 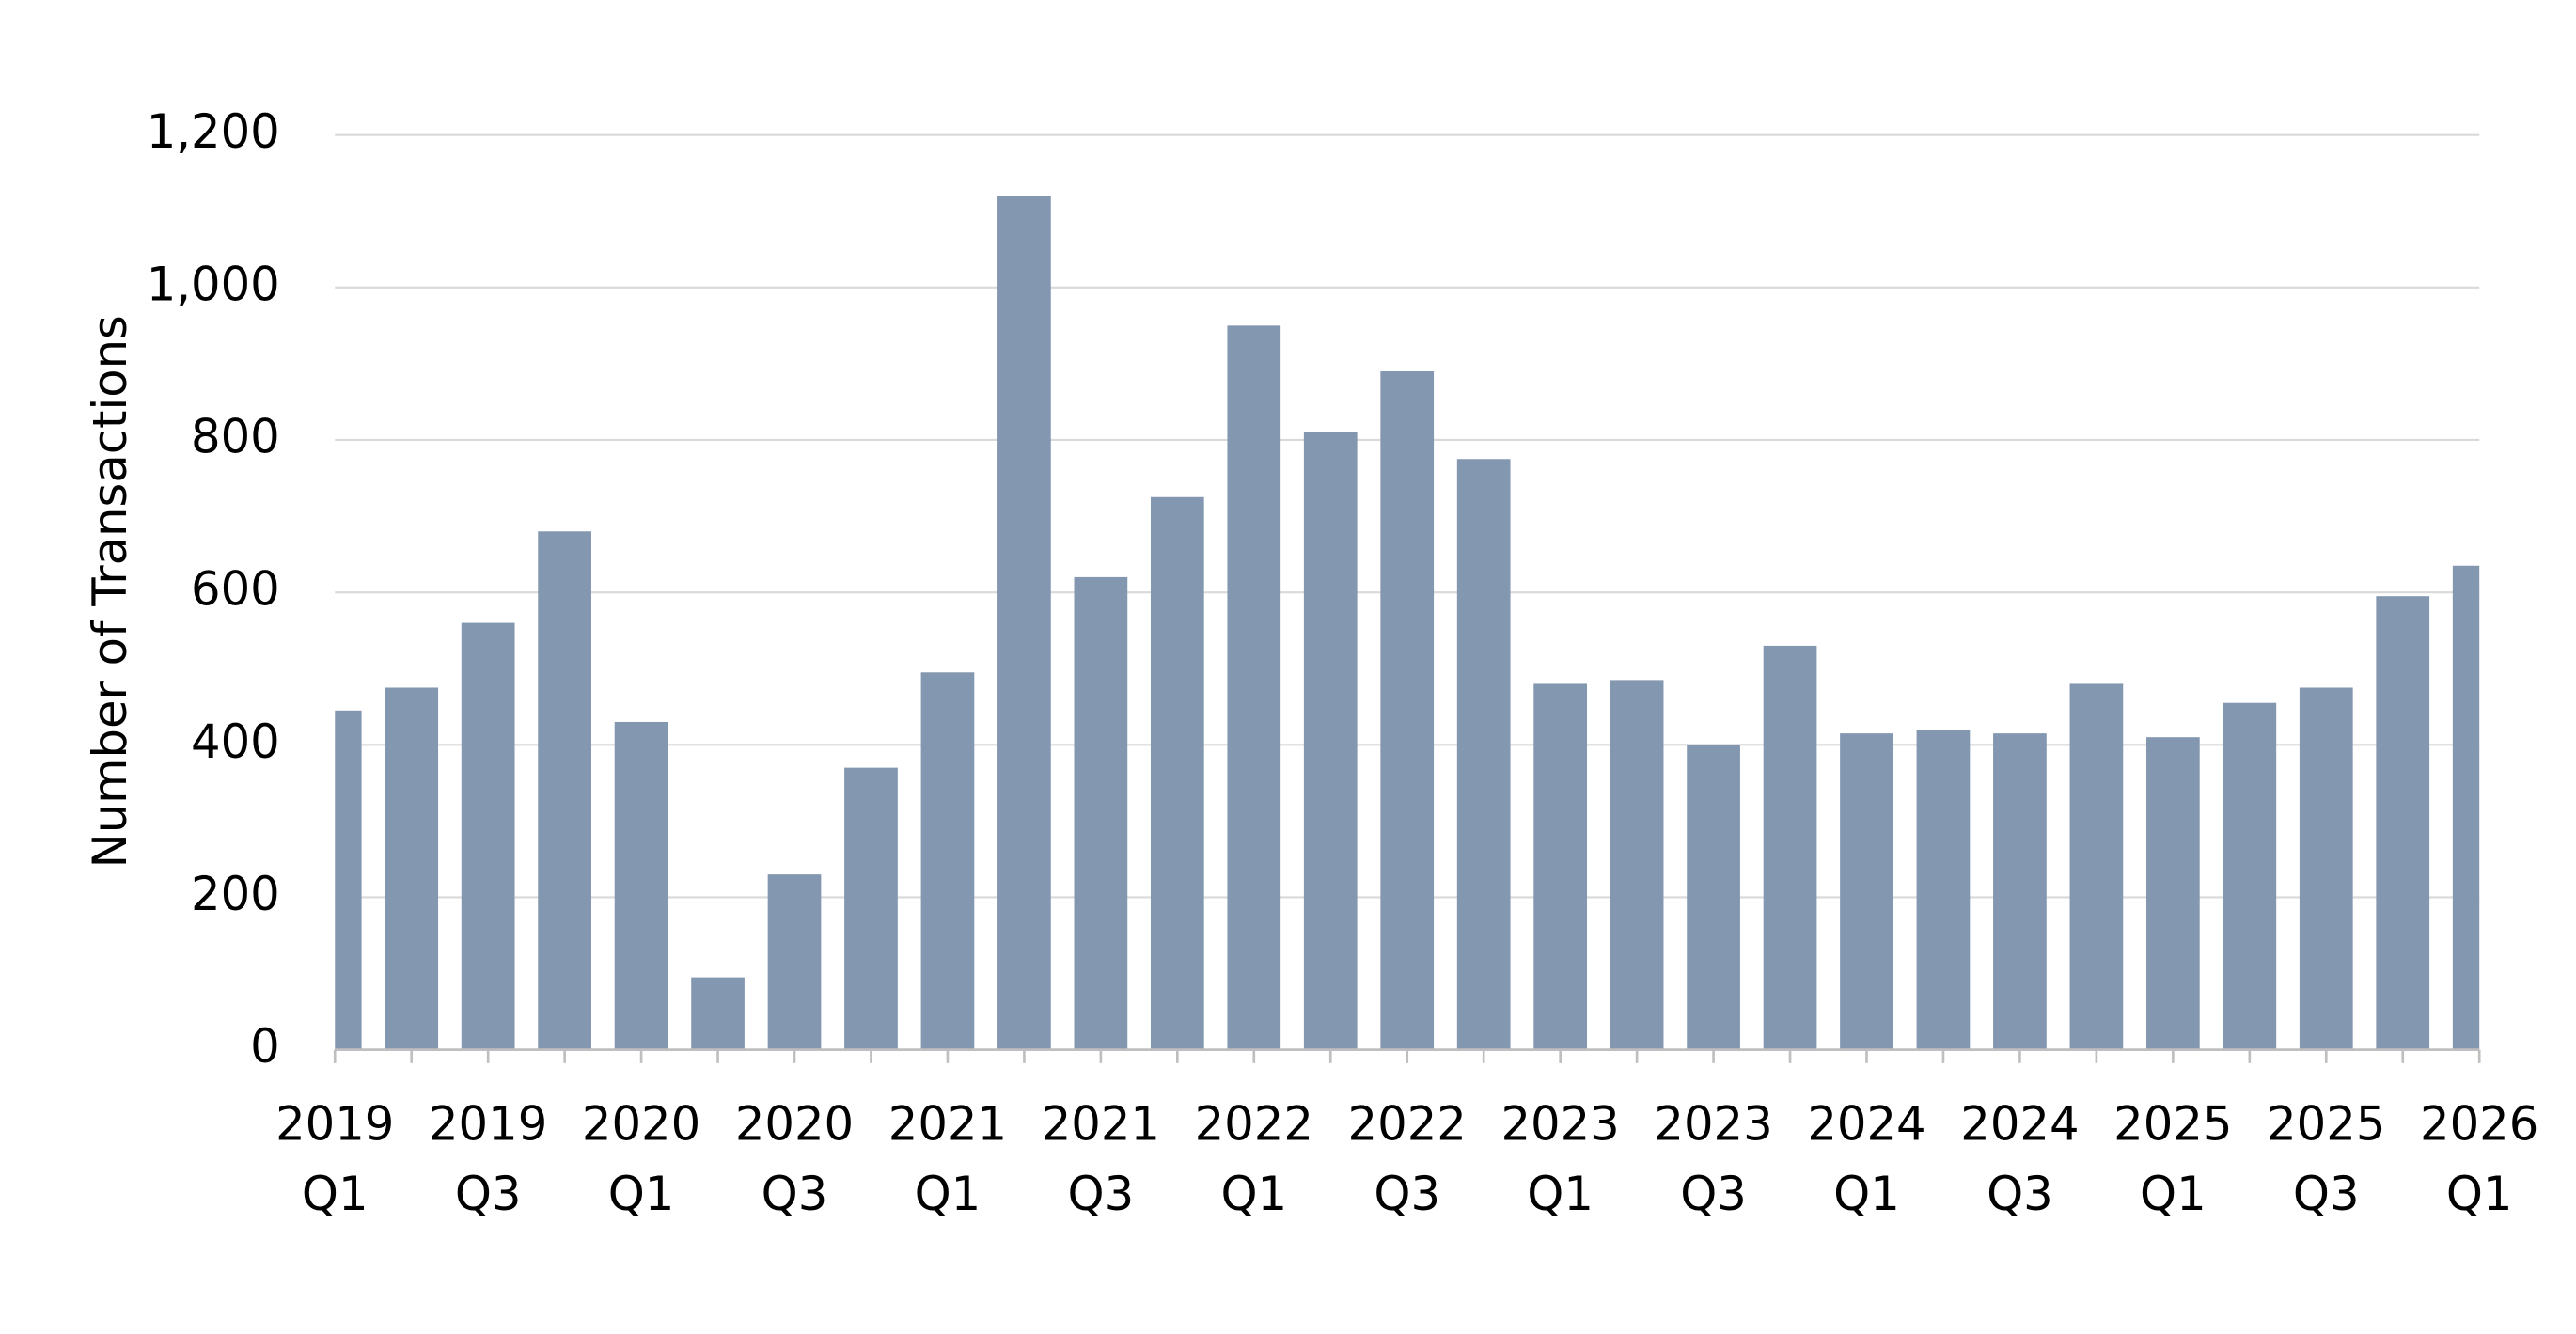 I want to click on x-tick-label-box: 2022 Q1, so click(x=1254, y=1159).